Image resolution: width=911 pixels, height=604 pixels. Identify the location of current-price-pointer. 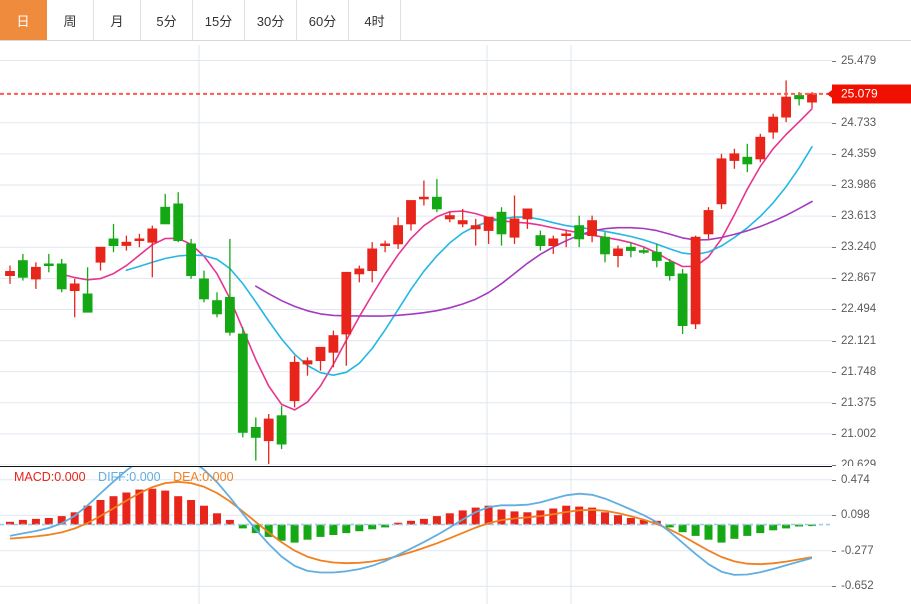
(829, 93).